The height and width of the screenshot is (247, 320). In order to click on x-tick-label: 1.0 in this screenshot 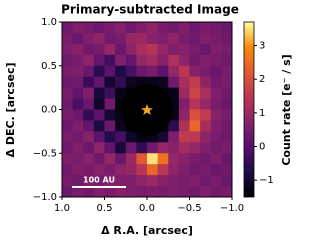, I will do `click(62, 208)`.